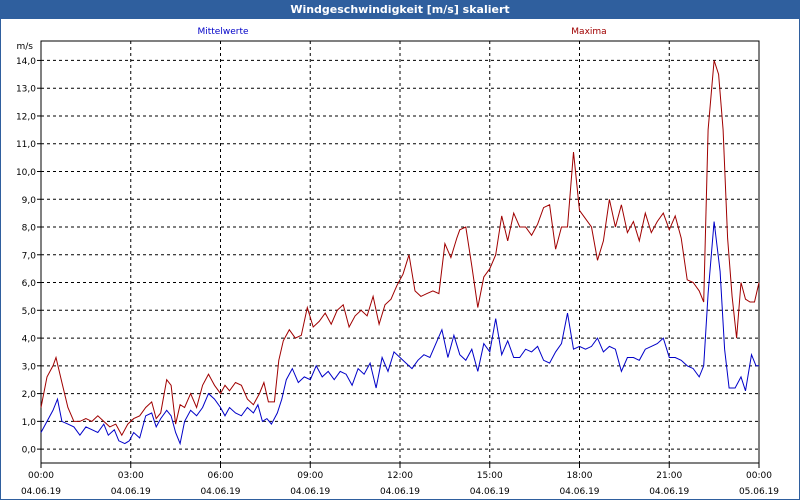  What do you see at coordinates (29, 284) in the screenshot?
I see `y-tick-label: 6,0` at bounding box center [29, 284].